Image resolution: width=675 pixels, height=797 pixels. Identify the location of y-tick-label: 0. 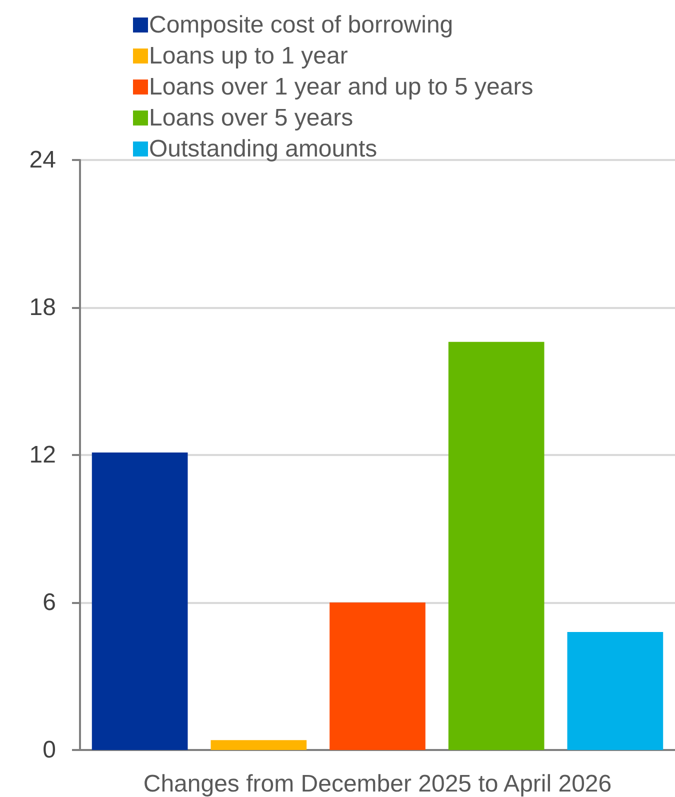
(49, 750).